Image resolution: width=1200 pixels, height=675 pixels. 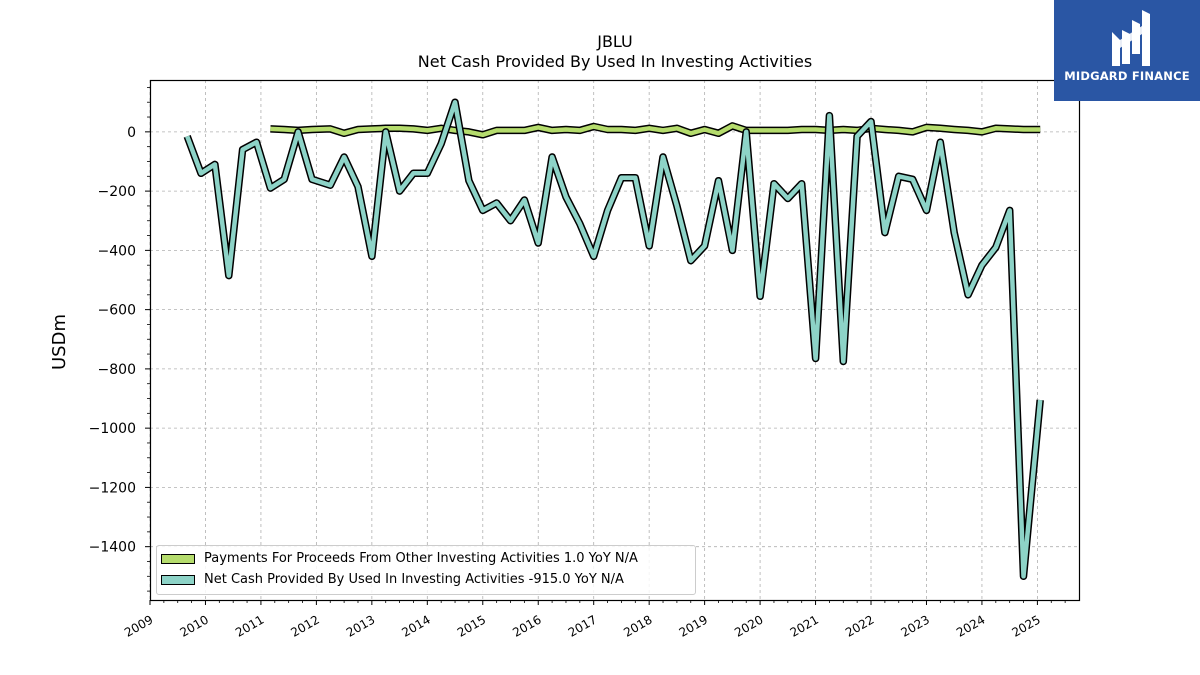 I want to click on y-tick-label: −1400, so click(x=112, y=548).